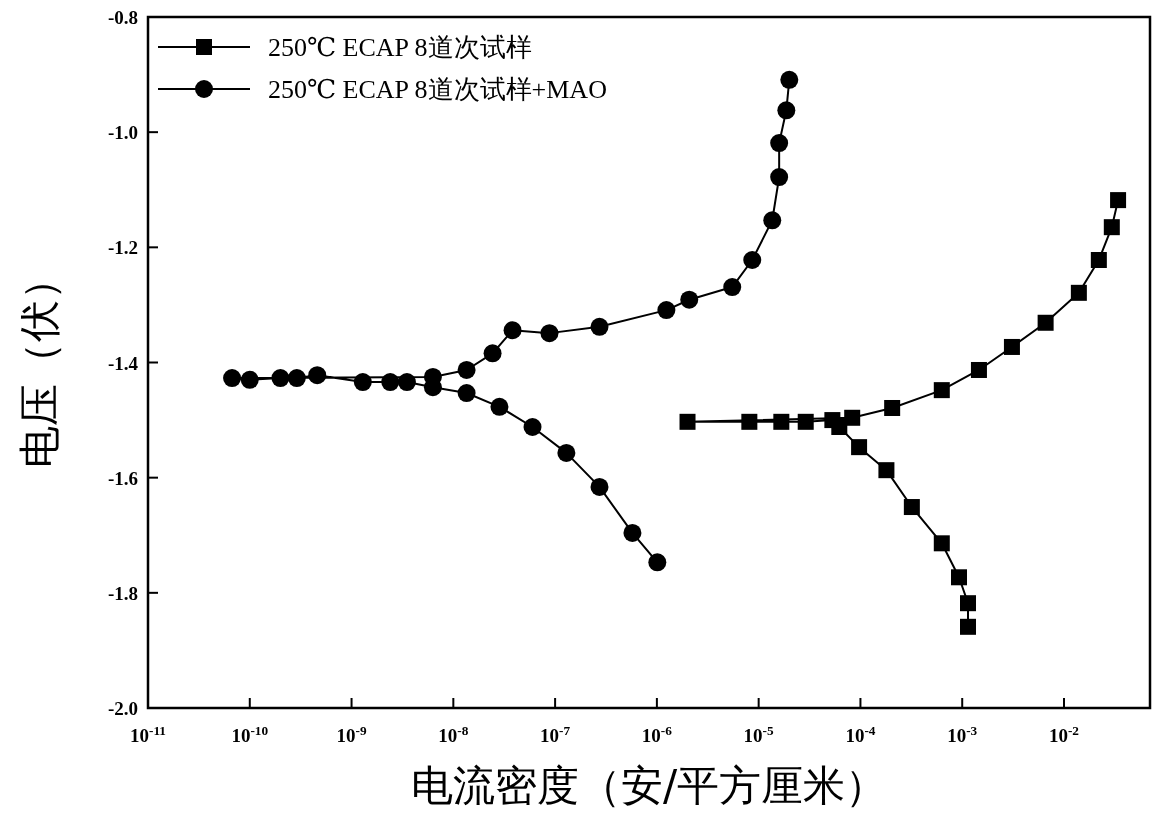 This screenshot has width=1157, height=819. What do you see at coordinates (400, 47) in the screenshot?
I see `legend-label: 250℃ ECAP 8道次试样` at bounding box center [400, 47].